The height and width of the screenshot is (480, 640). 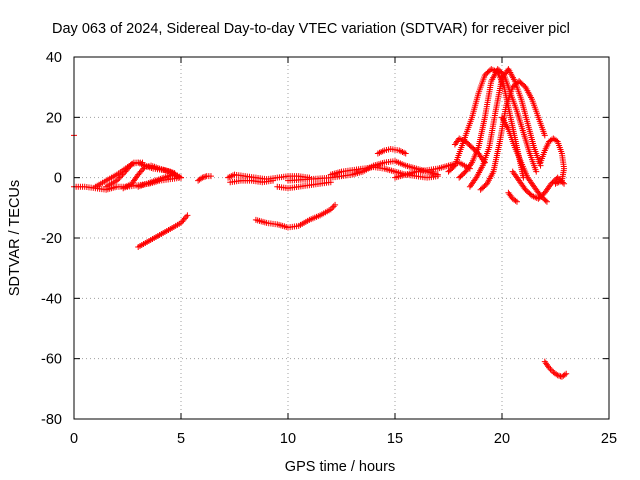 I want to click on series-arc-d, so click(x=119, y=174).